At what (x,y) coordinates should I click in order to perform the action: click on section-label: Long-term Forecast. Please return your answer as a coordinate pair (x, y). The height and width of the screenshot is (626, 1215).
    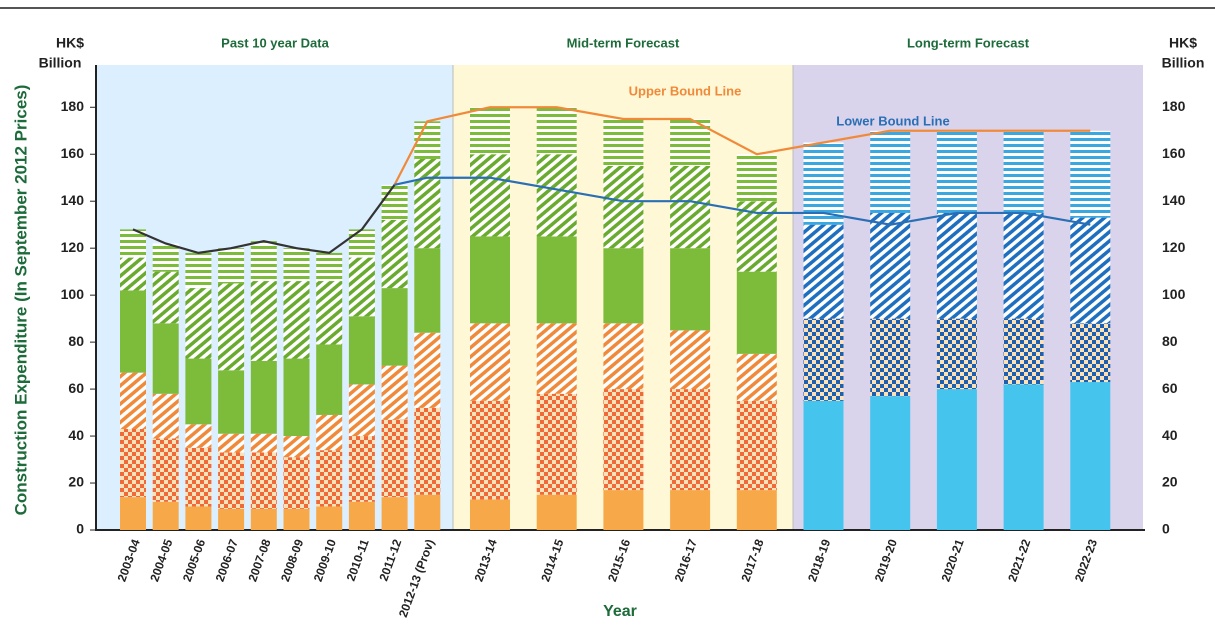
    Looking at the image, I should click on (968, 42).